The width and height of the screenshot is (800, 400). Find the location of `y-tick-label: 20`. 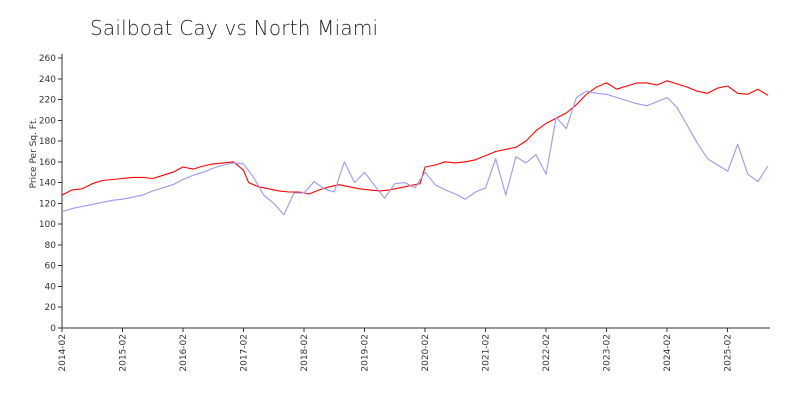

y-tick-label: 20 is located at coordinates (51, 308).